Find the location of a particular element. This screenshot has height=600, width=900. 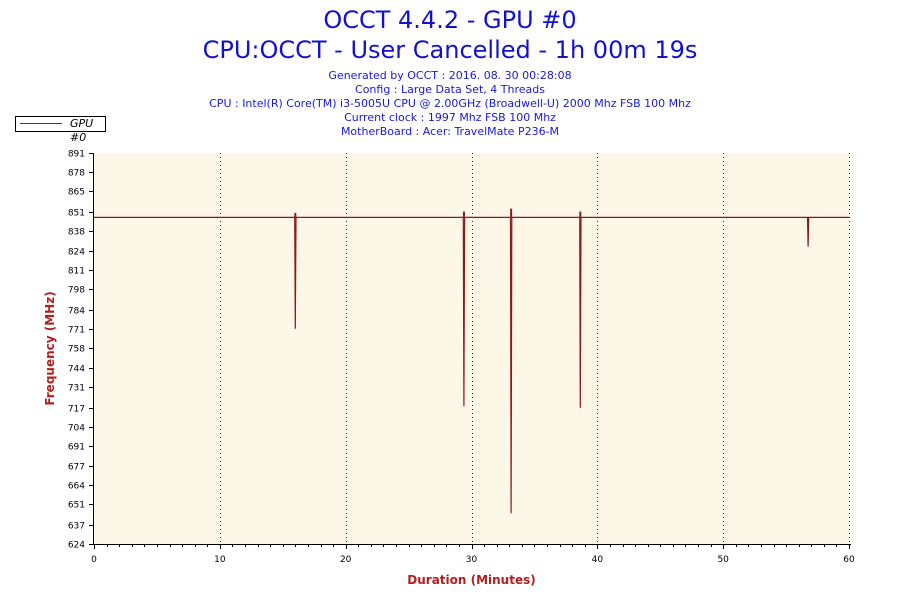

y-tick-label: 784 is located at coordinates (76, 312).